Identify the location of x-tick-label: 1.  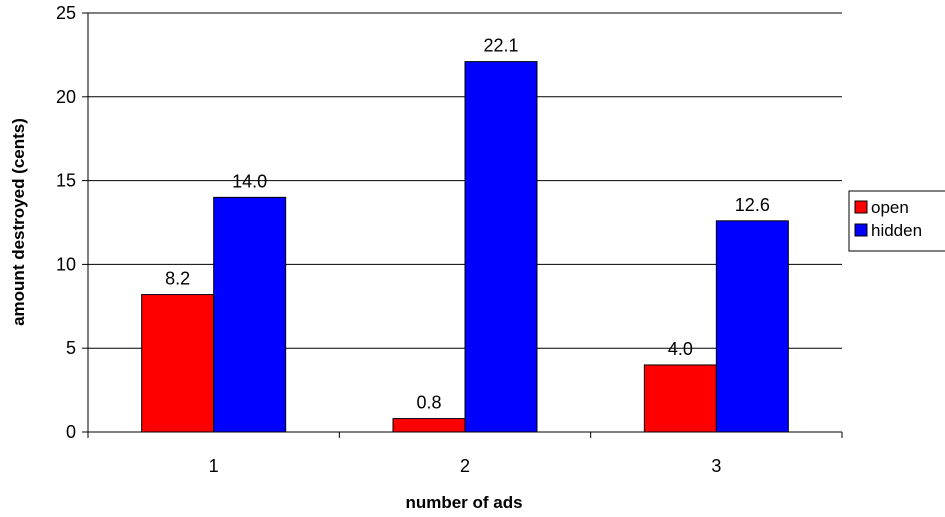
(214, 466).